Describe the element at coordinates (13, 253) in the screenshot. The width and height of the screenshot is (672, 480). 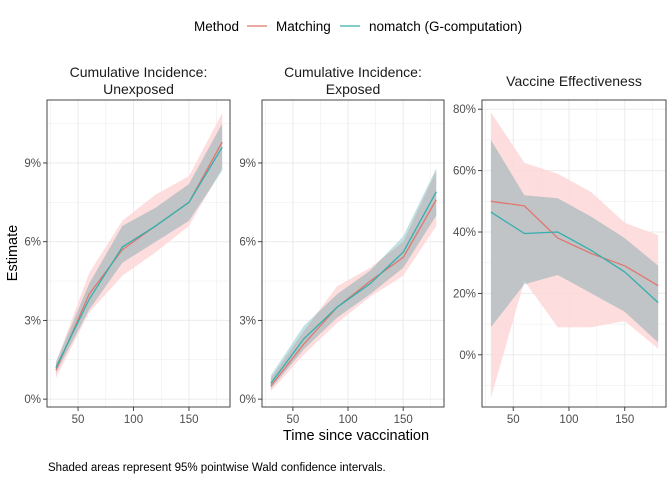
I see `y-axis-label: Estimate` at that location.